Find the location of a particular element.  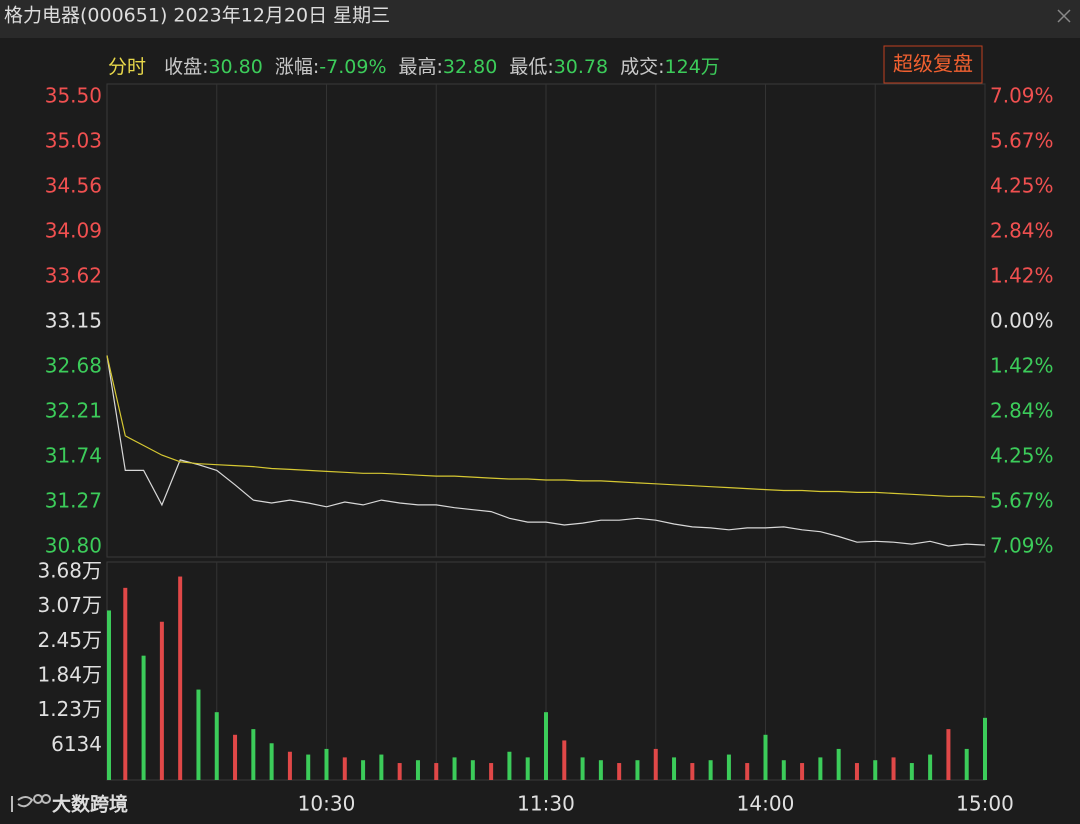

stat-value: -7.09% is located at coordinates (352, 67).